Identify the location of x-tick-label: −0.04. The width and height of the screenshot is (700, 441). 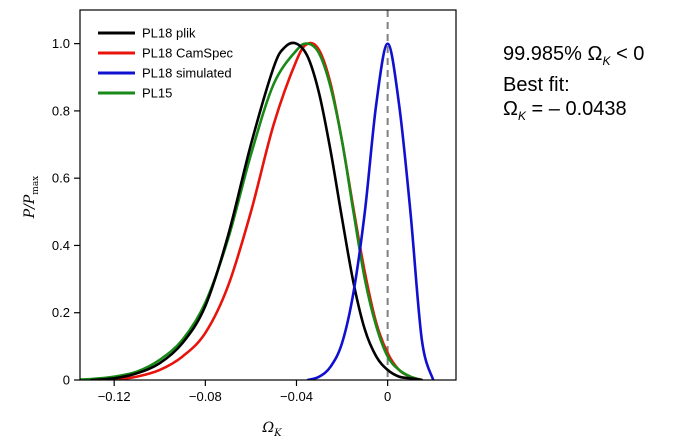
(296, 396).